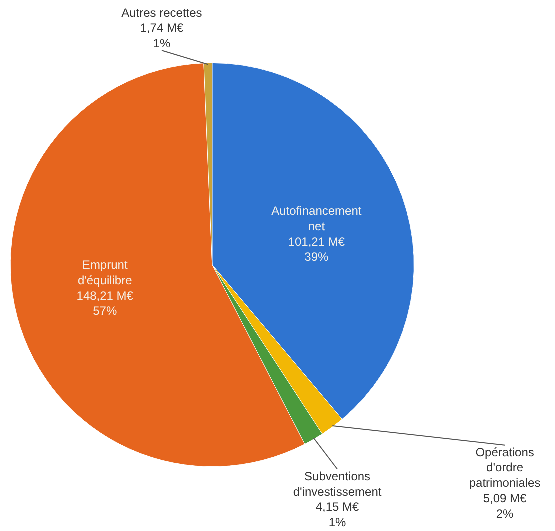  What do you see at coordinates (162, 13) in the screenshot?
I see `slice-label: Autres recettes` at bounding box center [162, 13].